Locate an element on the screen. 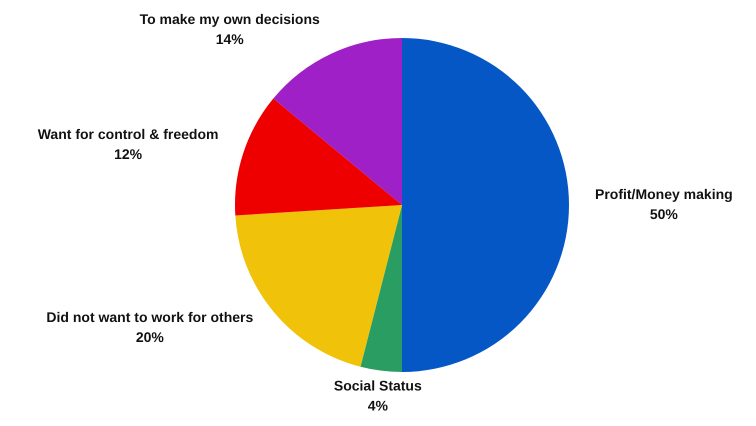  slice-label: To make my own decisions is located at coordinates (230, 19).